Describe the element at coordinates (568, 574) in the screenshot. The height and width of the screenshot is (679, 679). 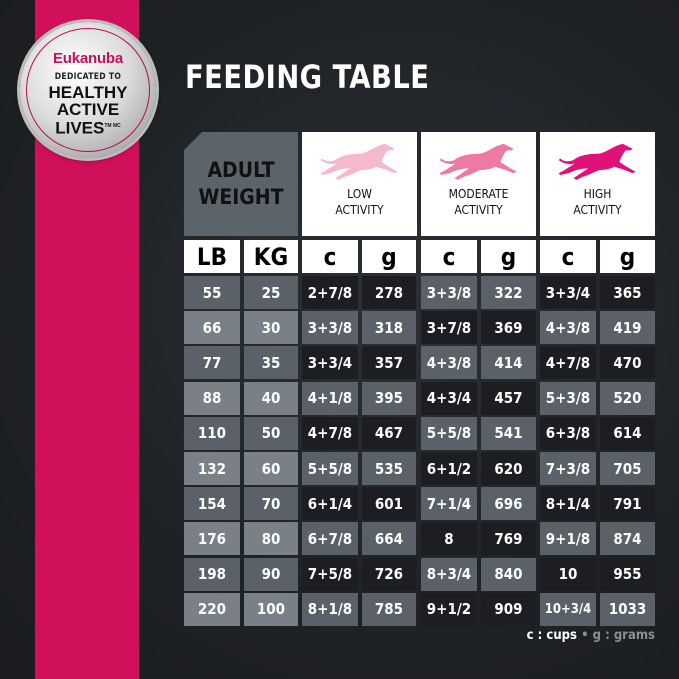
I see `table-cell: 10` at that location.